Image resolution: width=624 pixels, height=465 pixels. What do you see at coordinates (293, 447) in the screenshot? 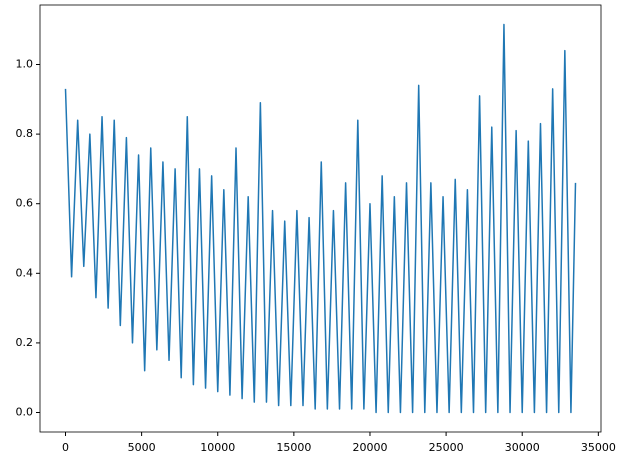
I see `x-tick-label: 15000` at bounding box center [293, 447].